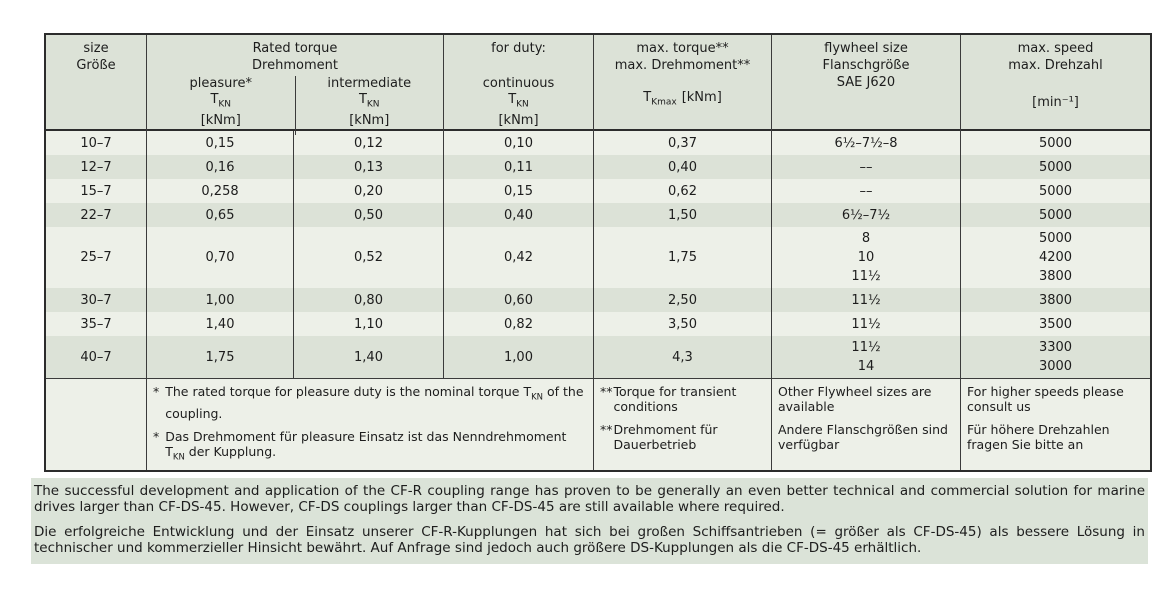  I want to click on pleasure-cell: 1,40, so click(219, 324).